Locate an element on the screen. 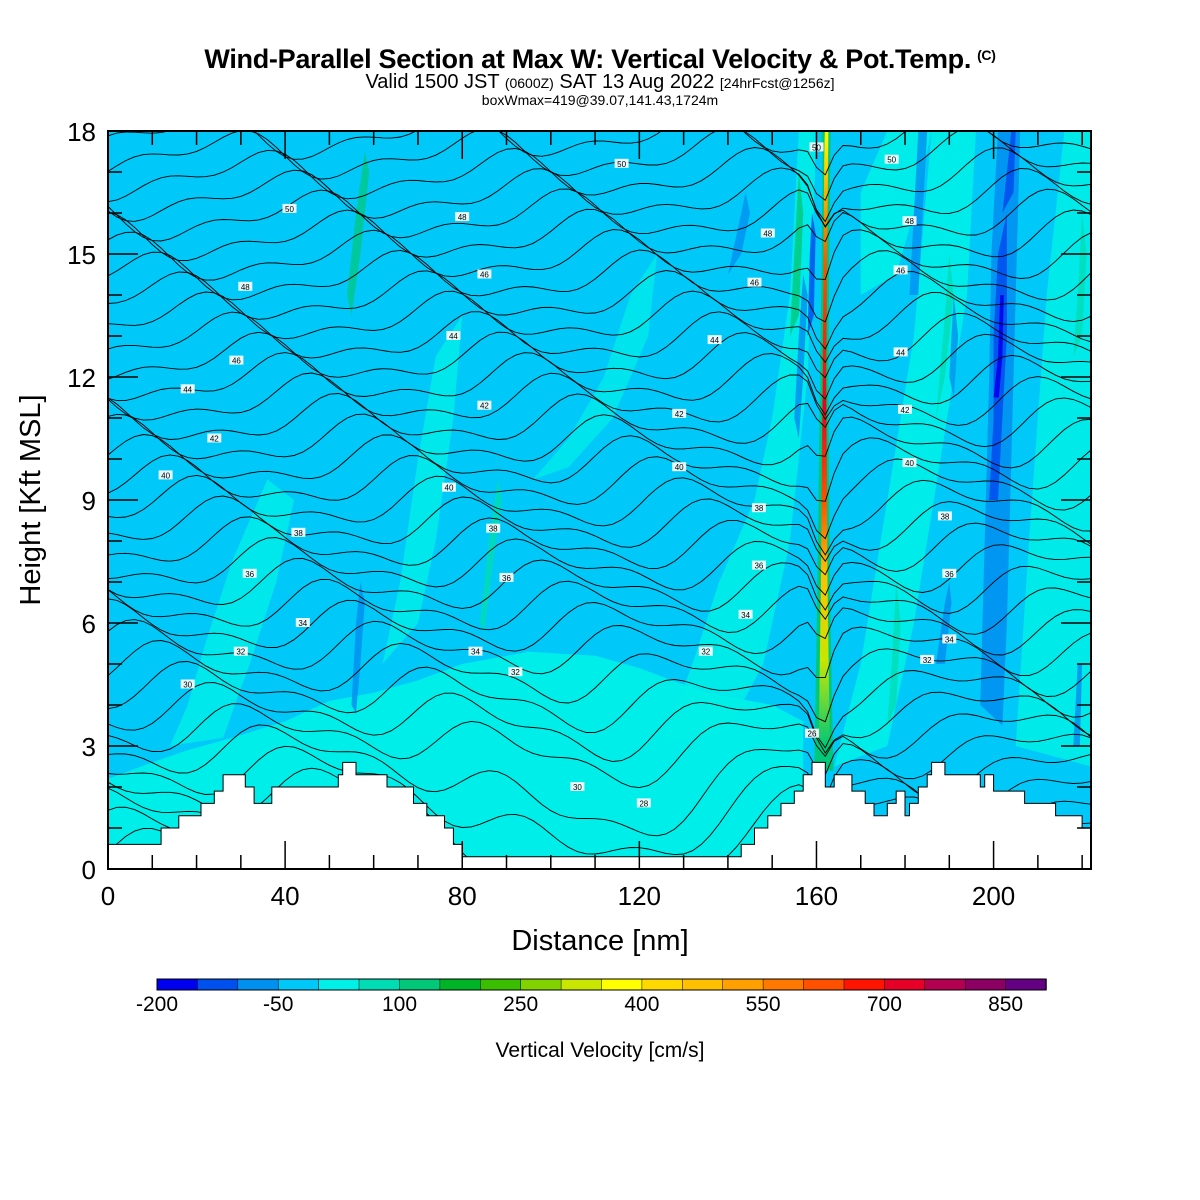 This screenshot has height=1200, width=1200. colorbar-label: 250 is located at coordinates (520, 1004).